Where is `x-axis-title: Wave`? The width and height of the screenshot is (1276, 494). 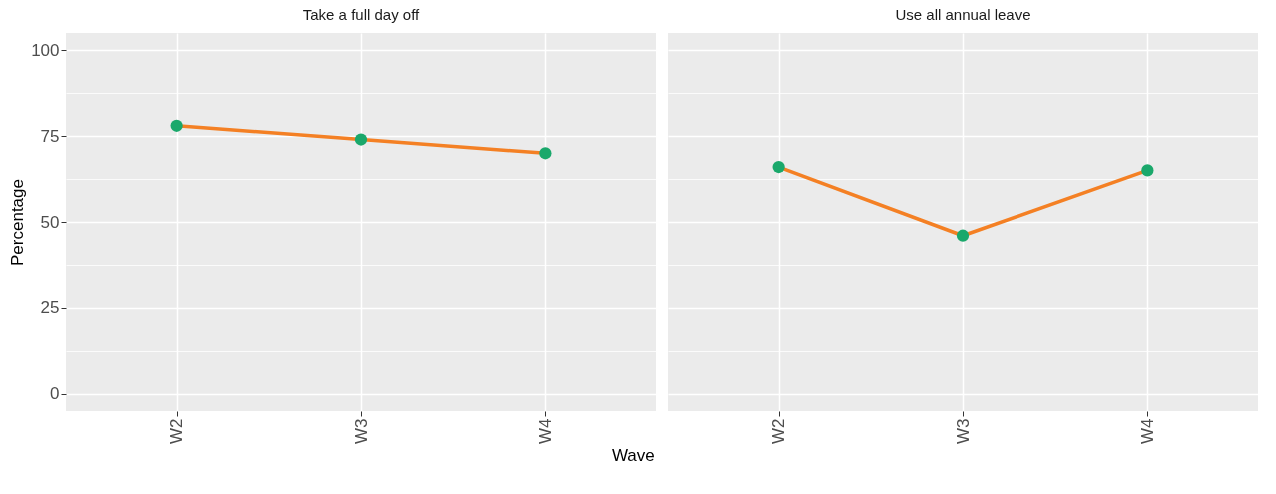
x-axis-title: Wave is located at coordinates (633, 455).